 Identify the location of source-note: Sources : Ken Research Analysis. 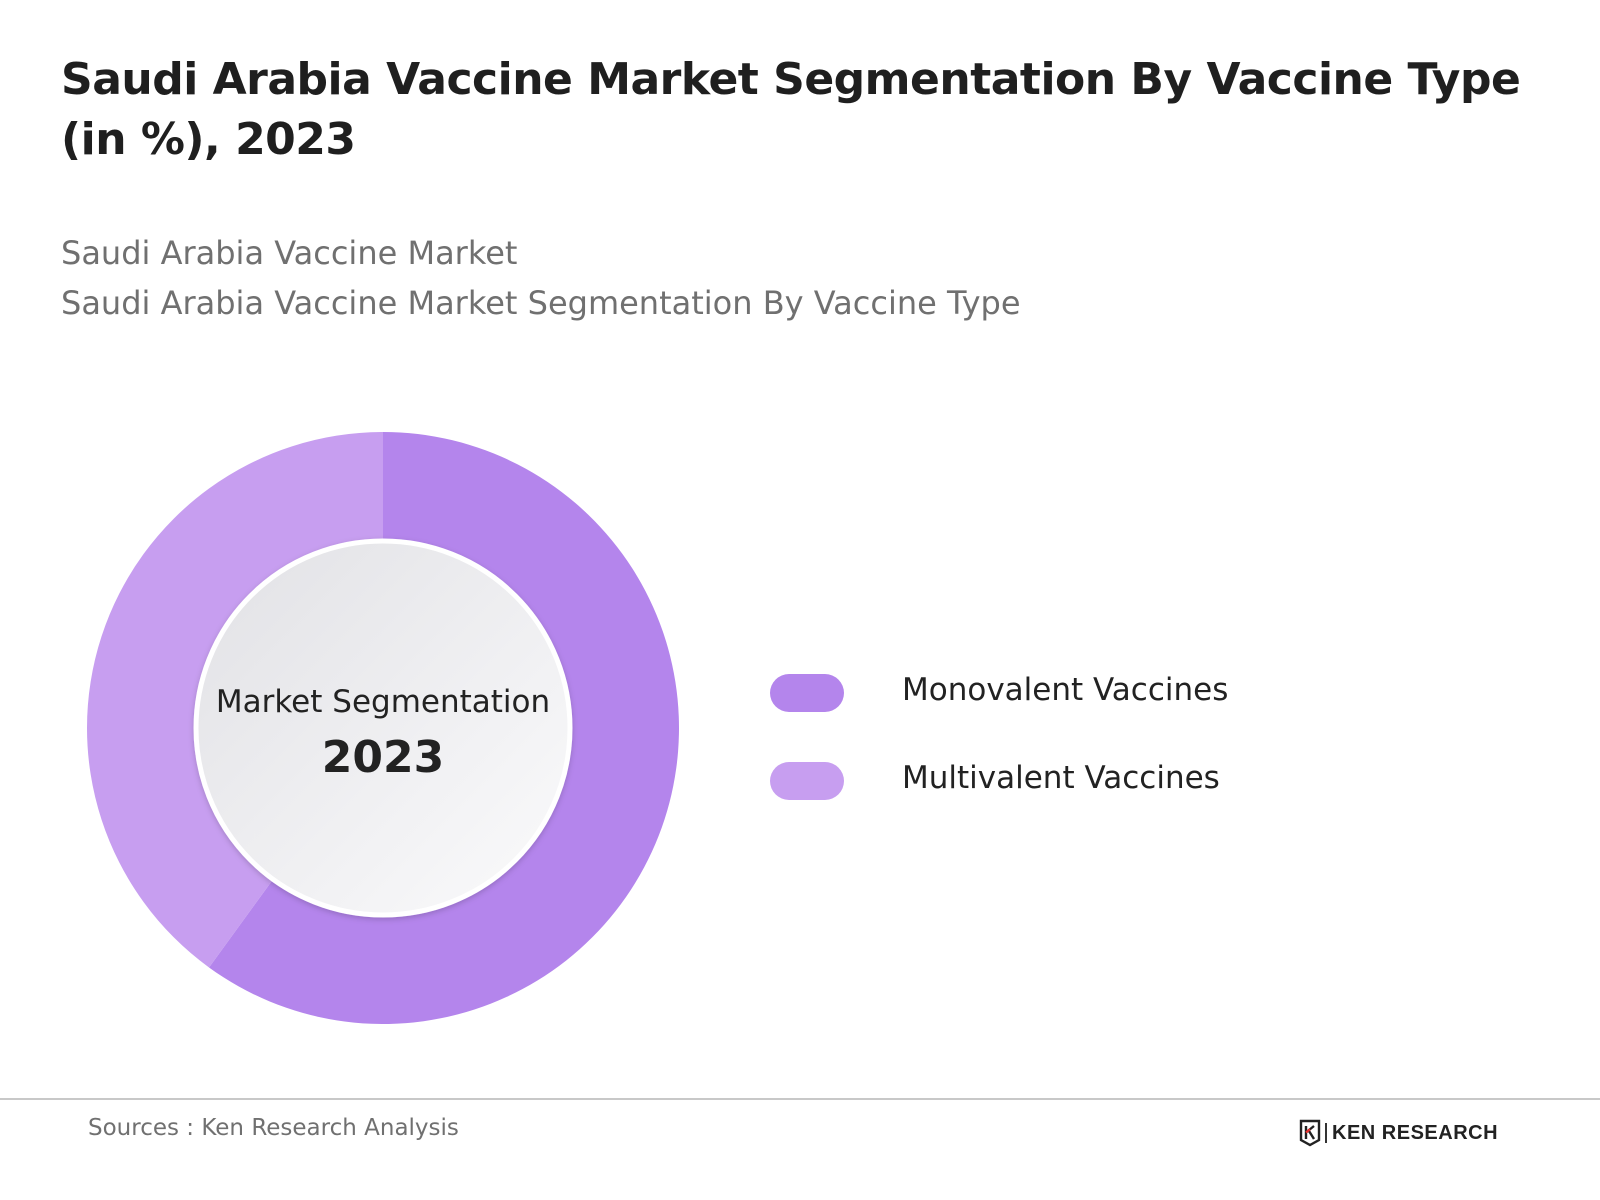
(273, 1128).